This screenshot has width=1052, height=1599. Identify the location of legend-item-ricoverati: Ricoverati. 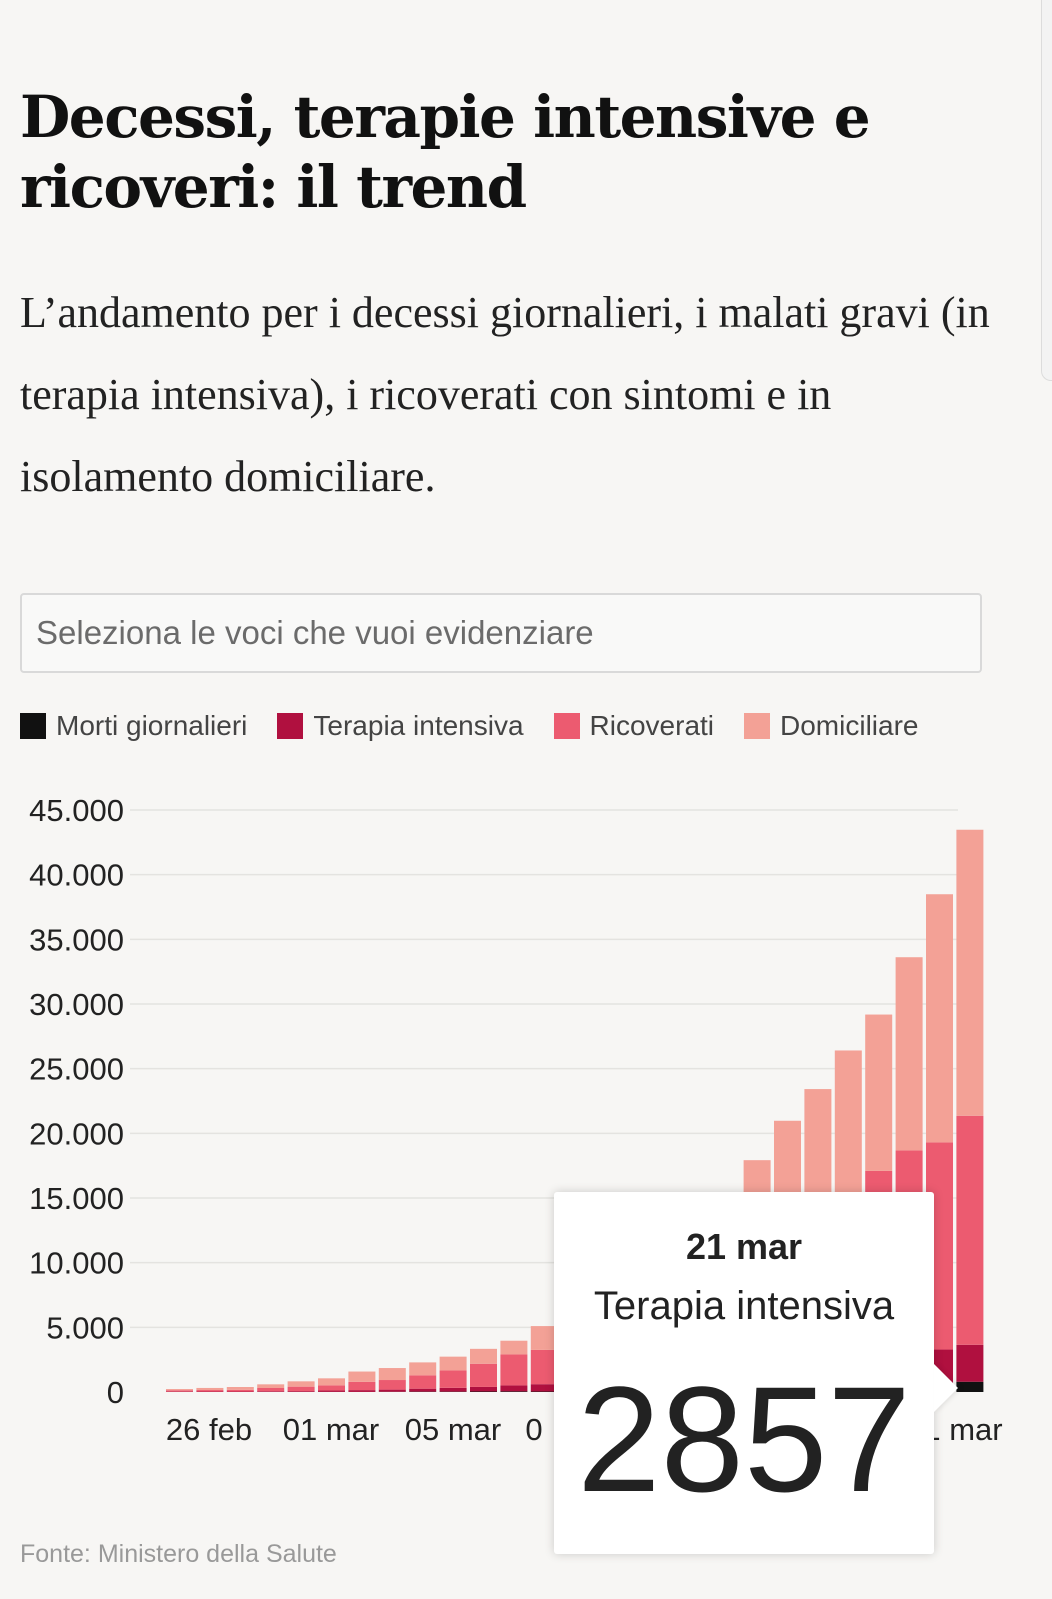
(634, 726).